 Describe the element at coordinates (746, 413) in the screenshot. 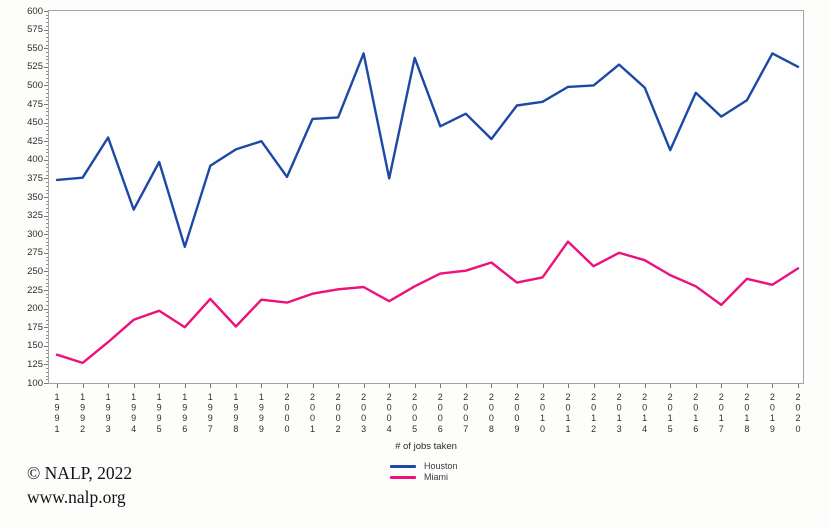

I see `x-axis-label-2018: 2018` at that location.